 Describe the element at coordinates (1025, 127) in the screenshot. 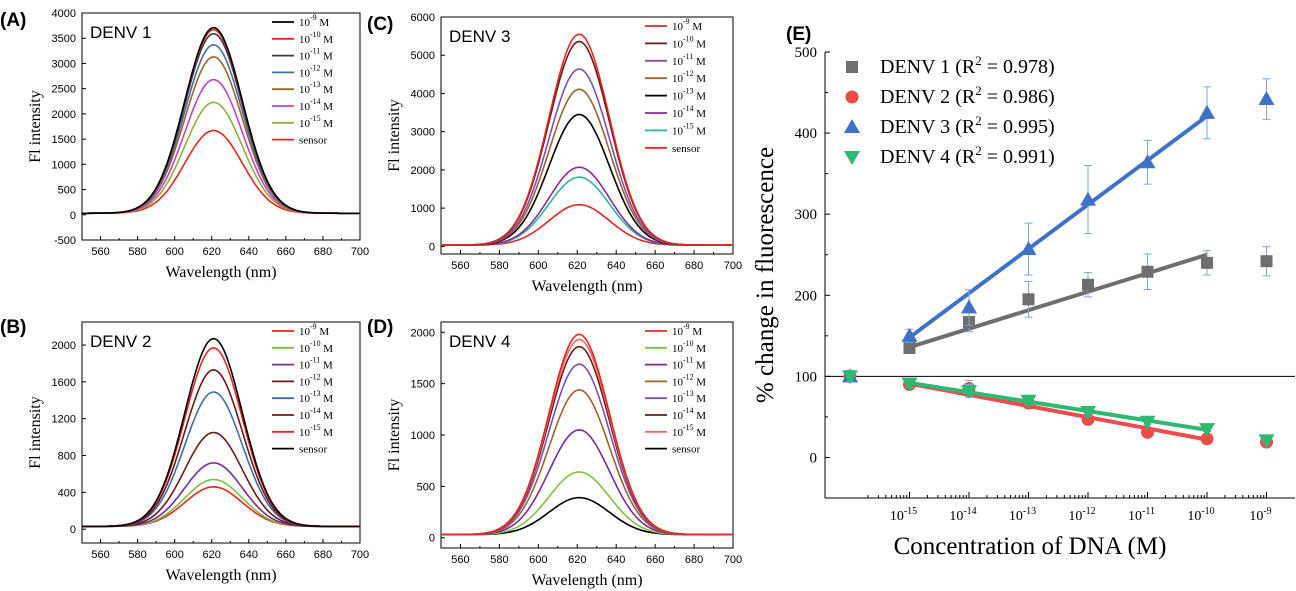

I see `legend-r2-value: 0.995` at that location.